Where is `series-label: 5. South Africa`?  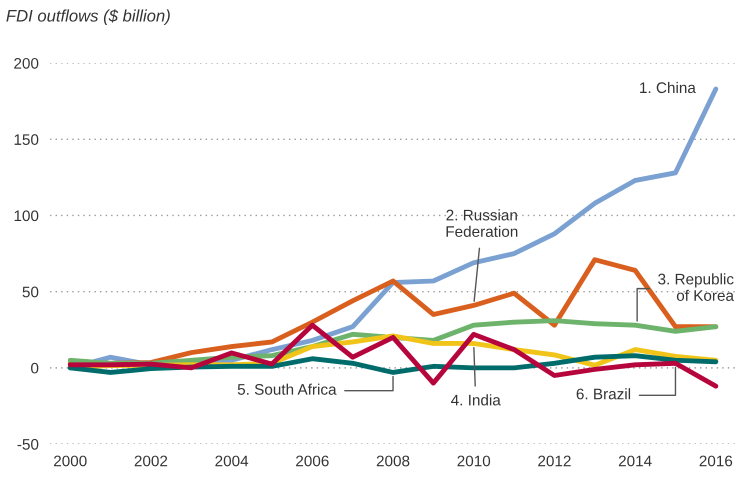 series-label: 5. South Africa is located at coordinates (287, 389).